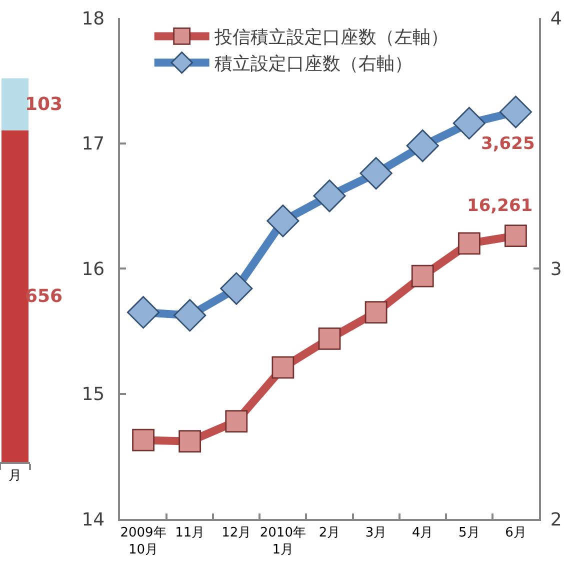 This screenshot has width=570, height=573. What do you see at coordinates (93, 395) in the screenshot?
I see `y-tick-label: 15` at bounding box center [93, 395].